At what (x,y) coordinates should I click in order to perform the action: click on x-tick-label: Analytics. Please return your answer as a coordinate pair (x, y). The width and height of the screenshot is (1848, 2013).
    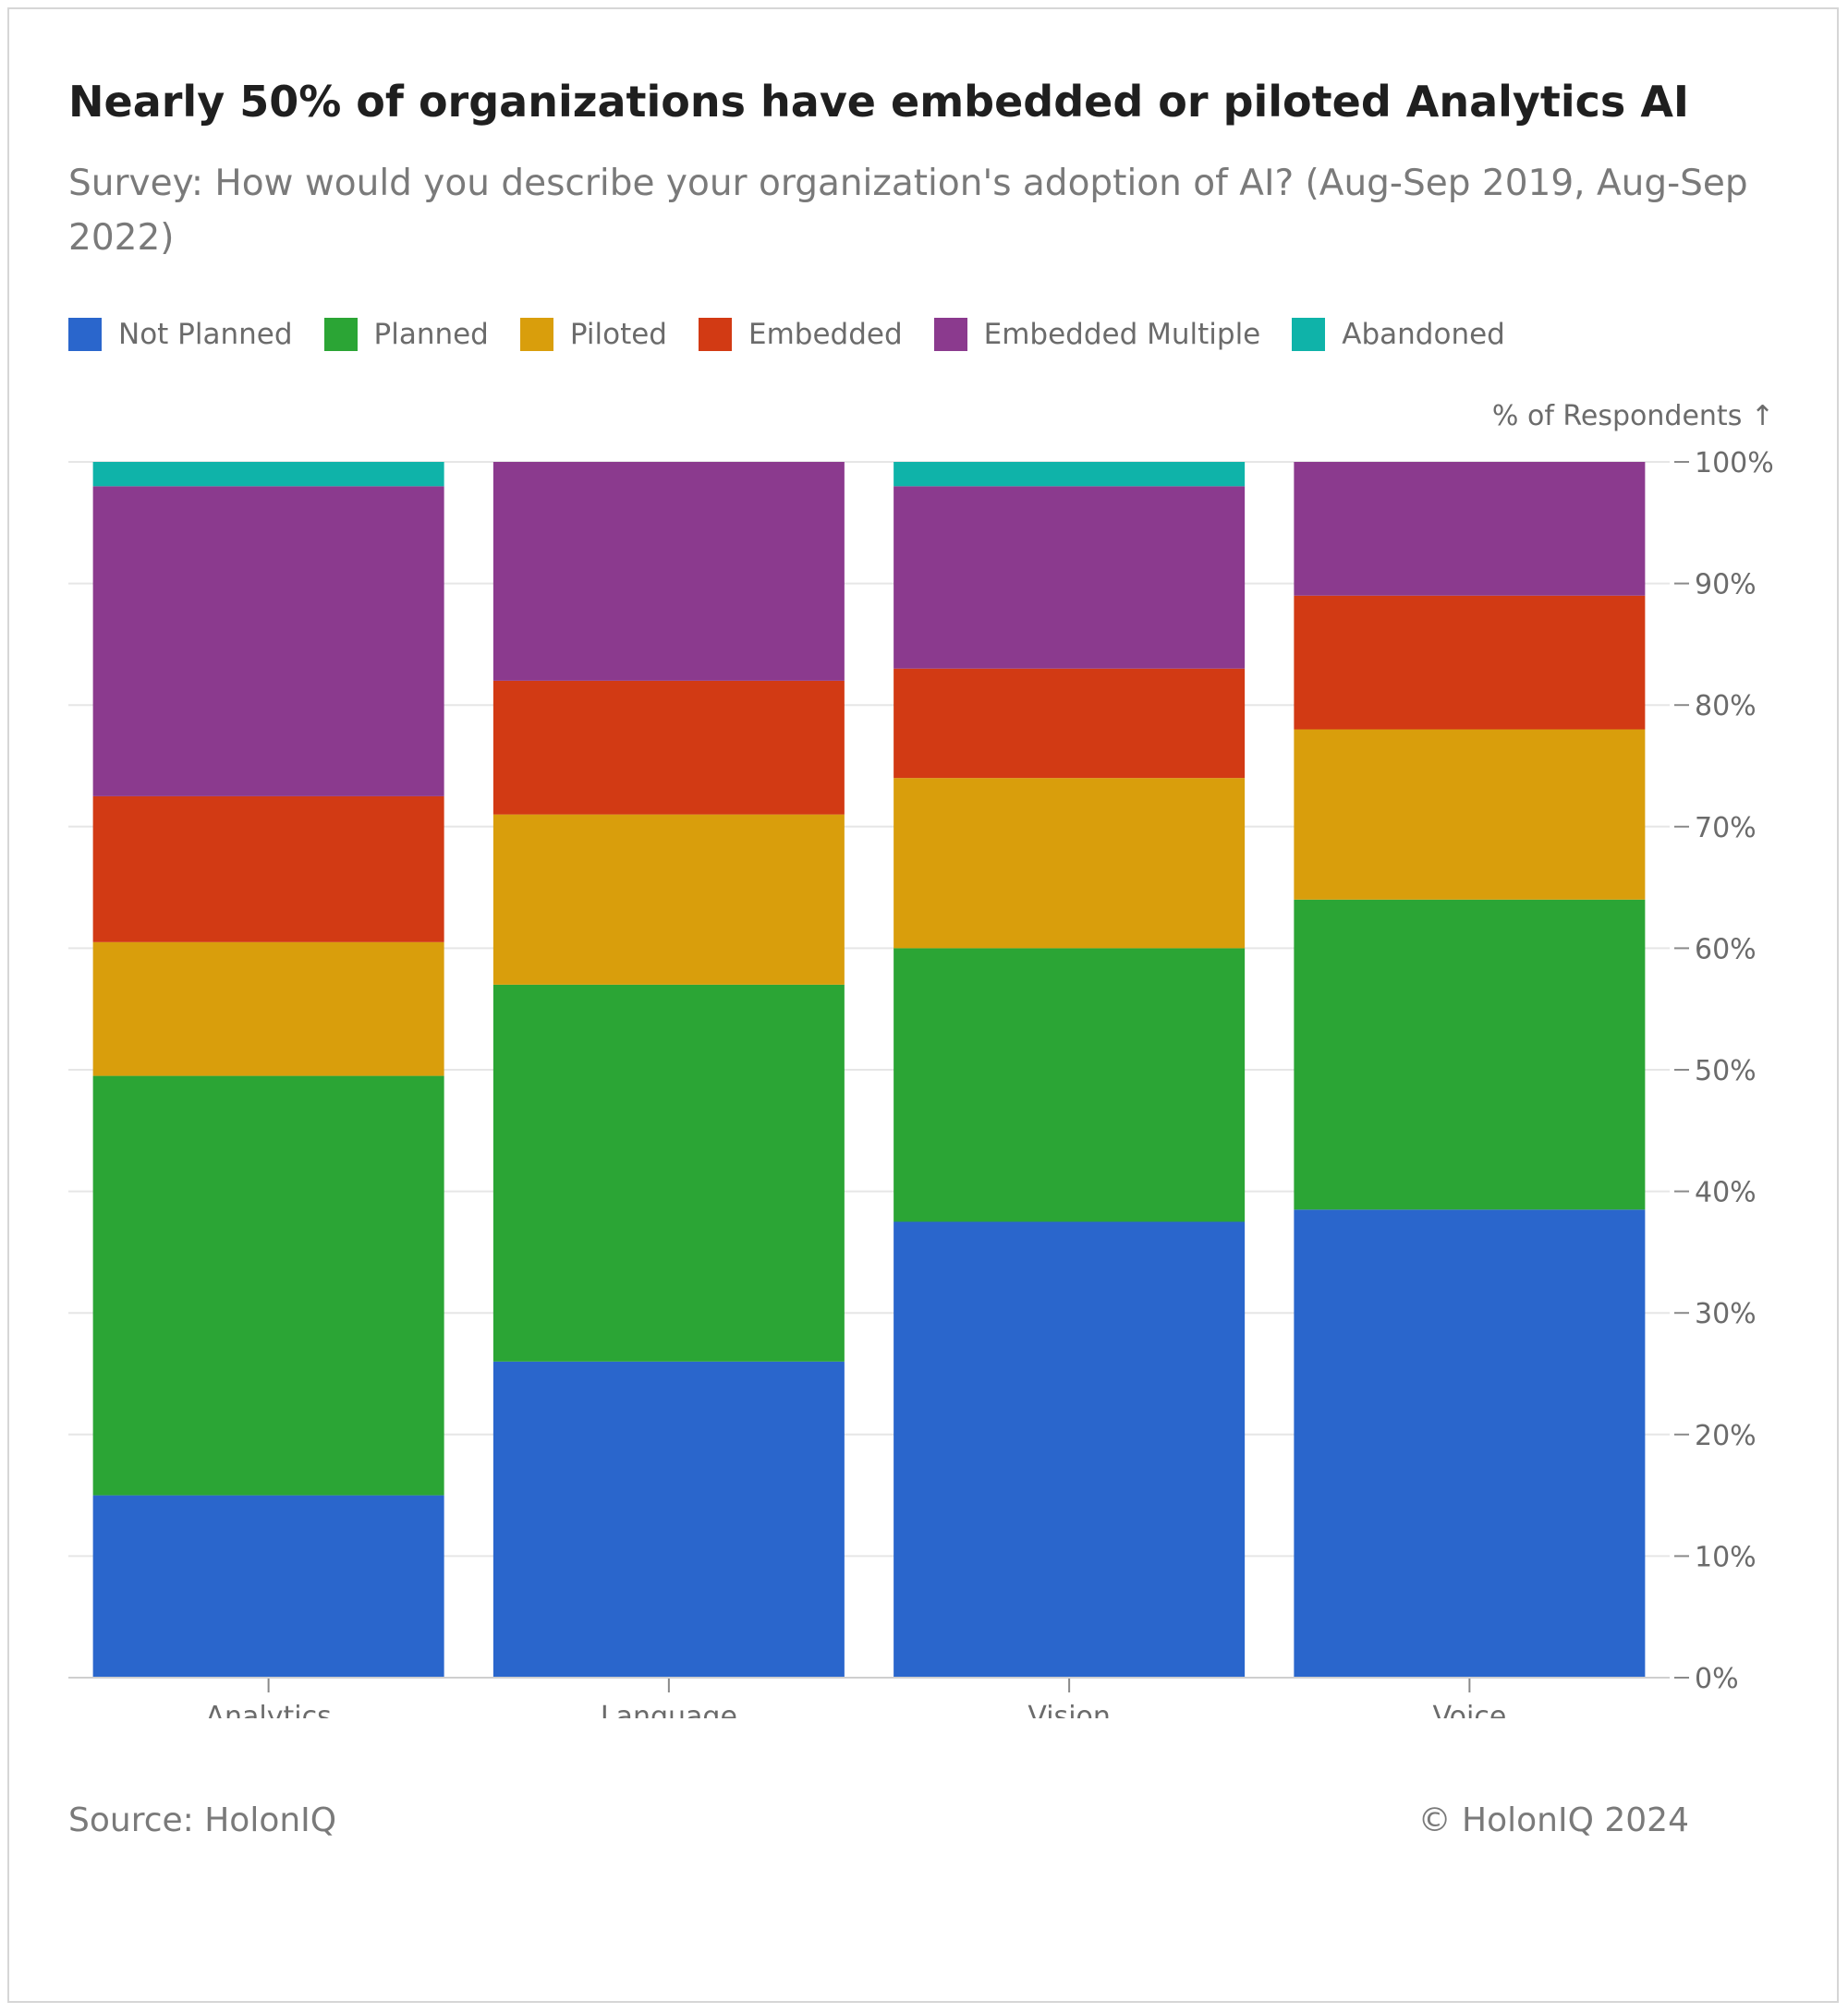
    Looking at the image, I should click on (269, 1709).